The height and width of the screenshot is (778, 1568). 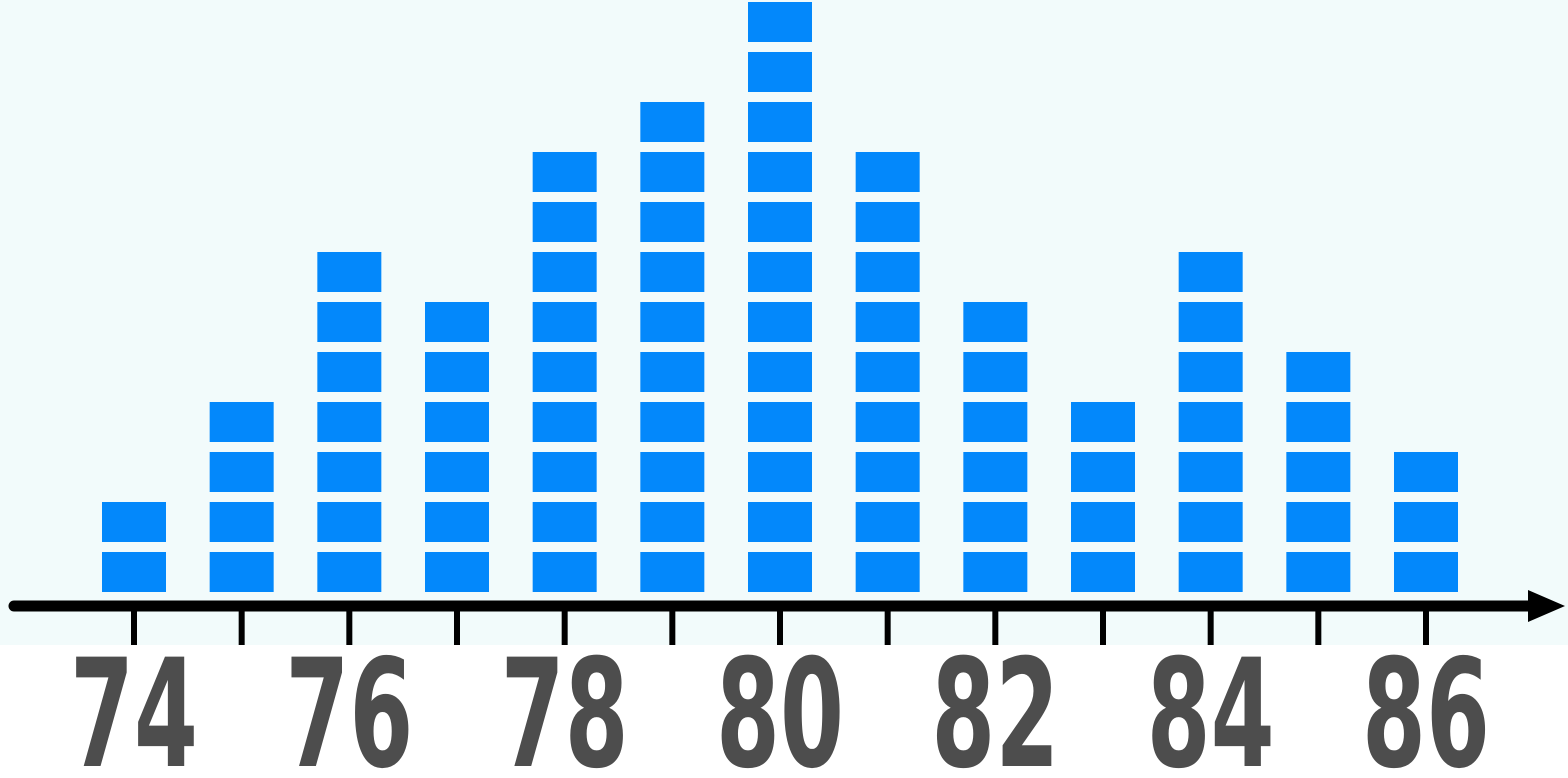 I want to click on x-tick-label-74: 74, so click(x=134, y=703).